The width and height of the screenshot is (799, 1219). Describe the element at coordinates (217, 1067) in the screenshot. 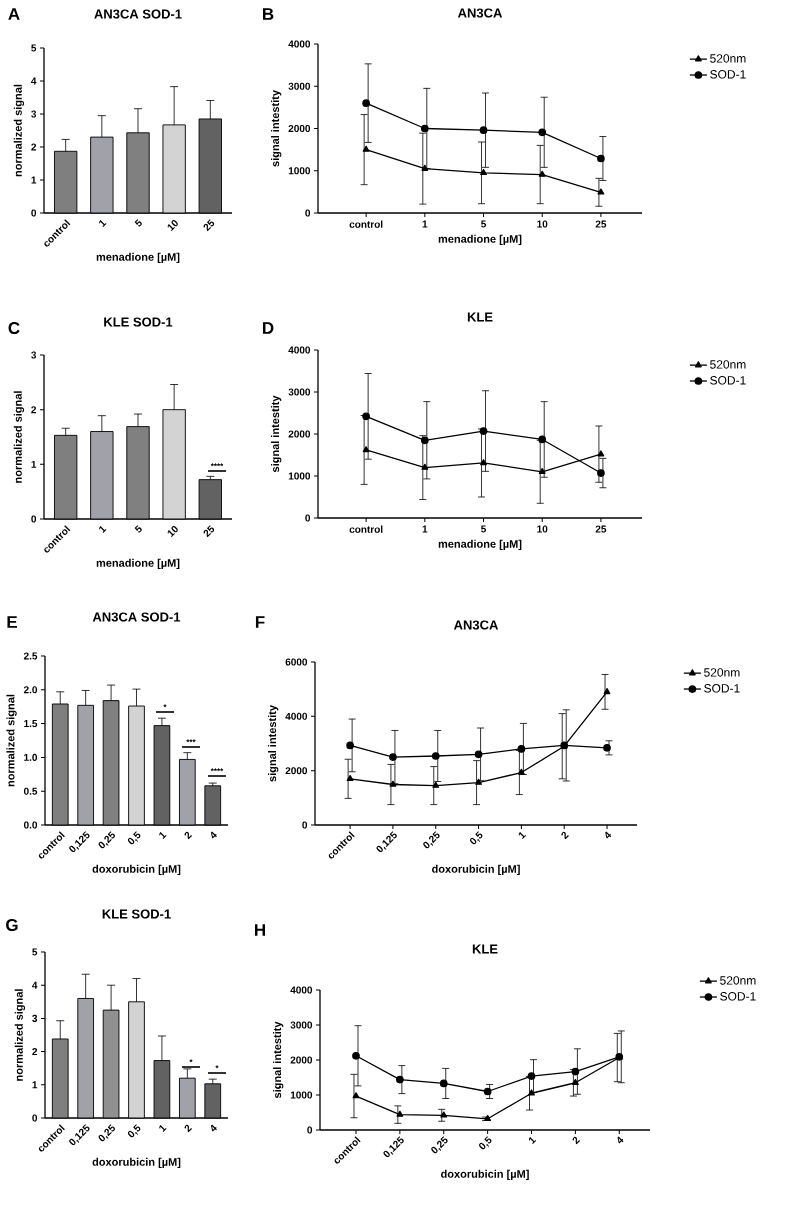

I see `annotation: *` at that location.